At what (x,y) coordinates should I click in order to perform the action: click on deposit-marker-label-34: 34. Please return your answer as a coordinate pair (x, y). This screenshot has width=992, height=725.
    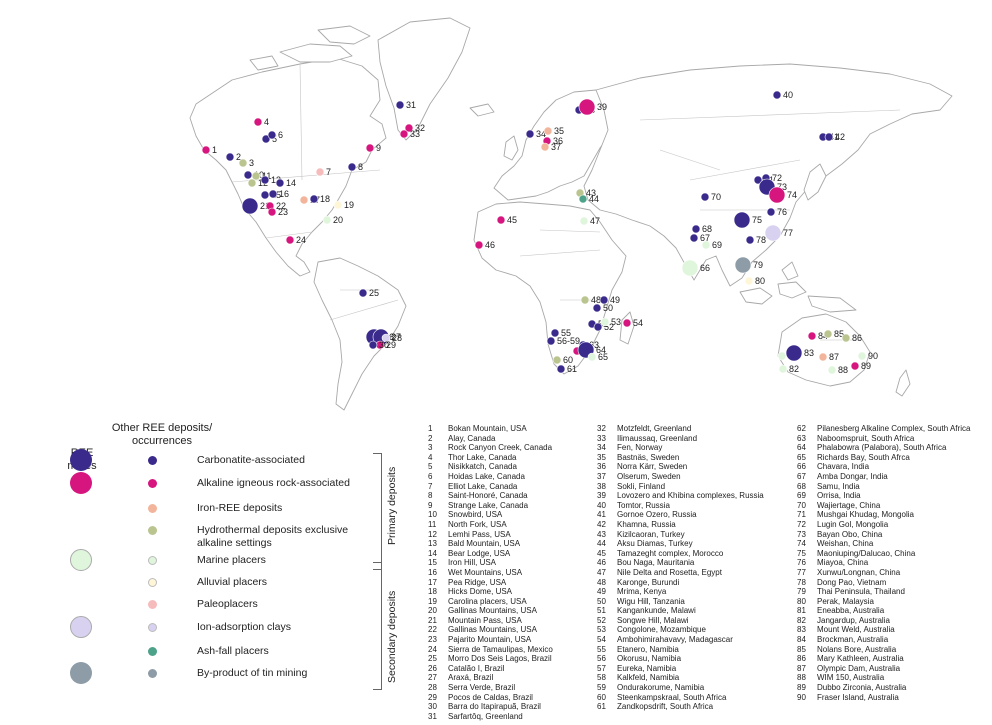
    Looking at the image, I should click on (541, 134).